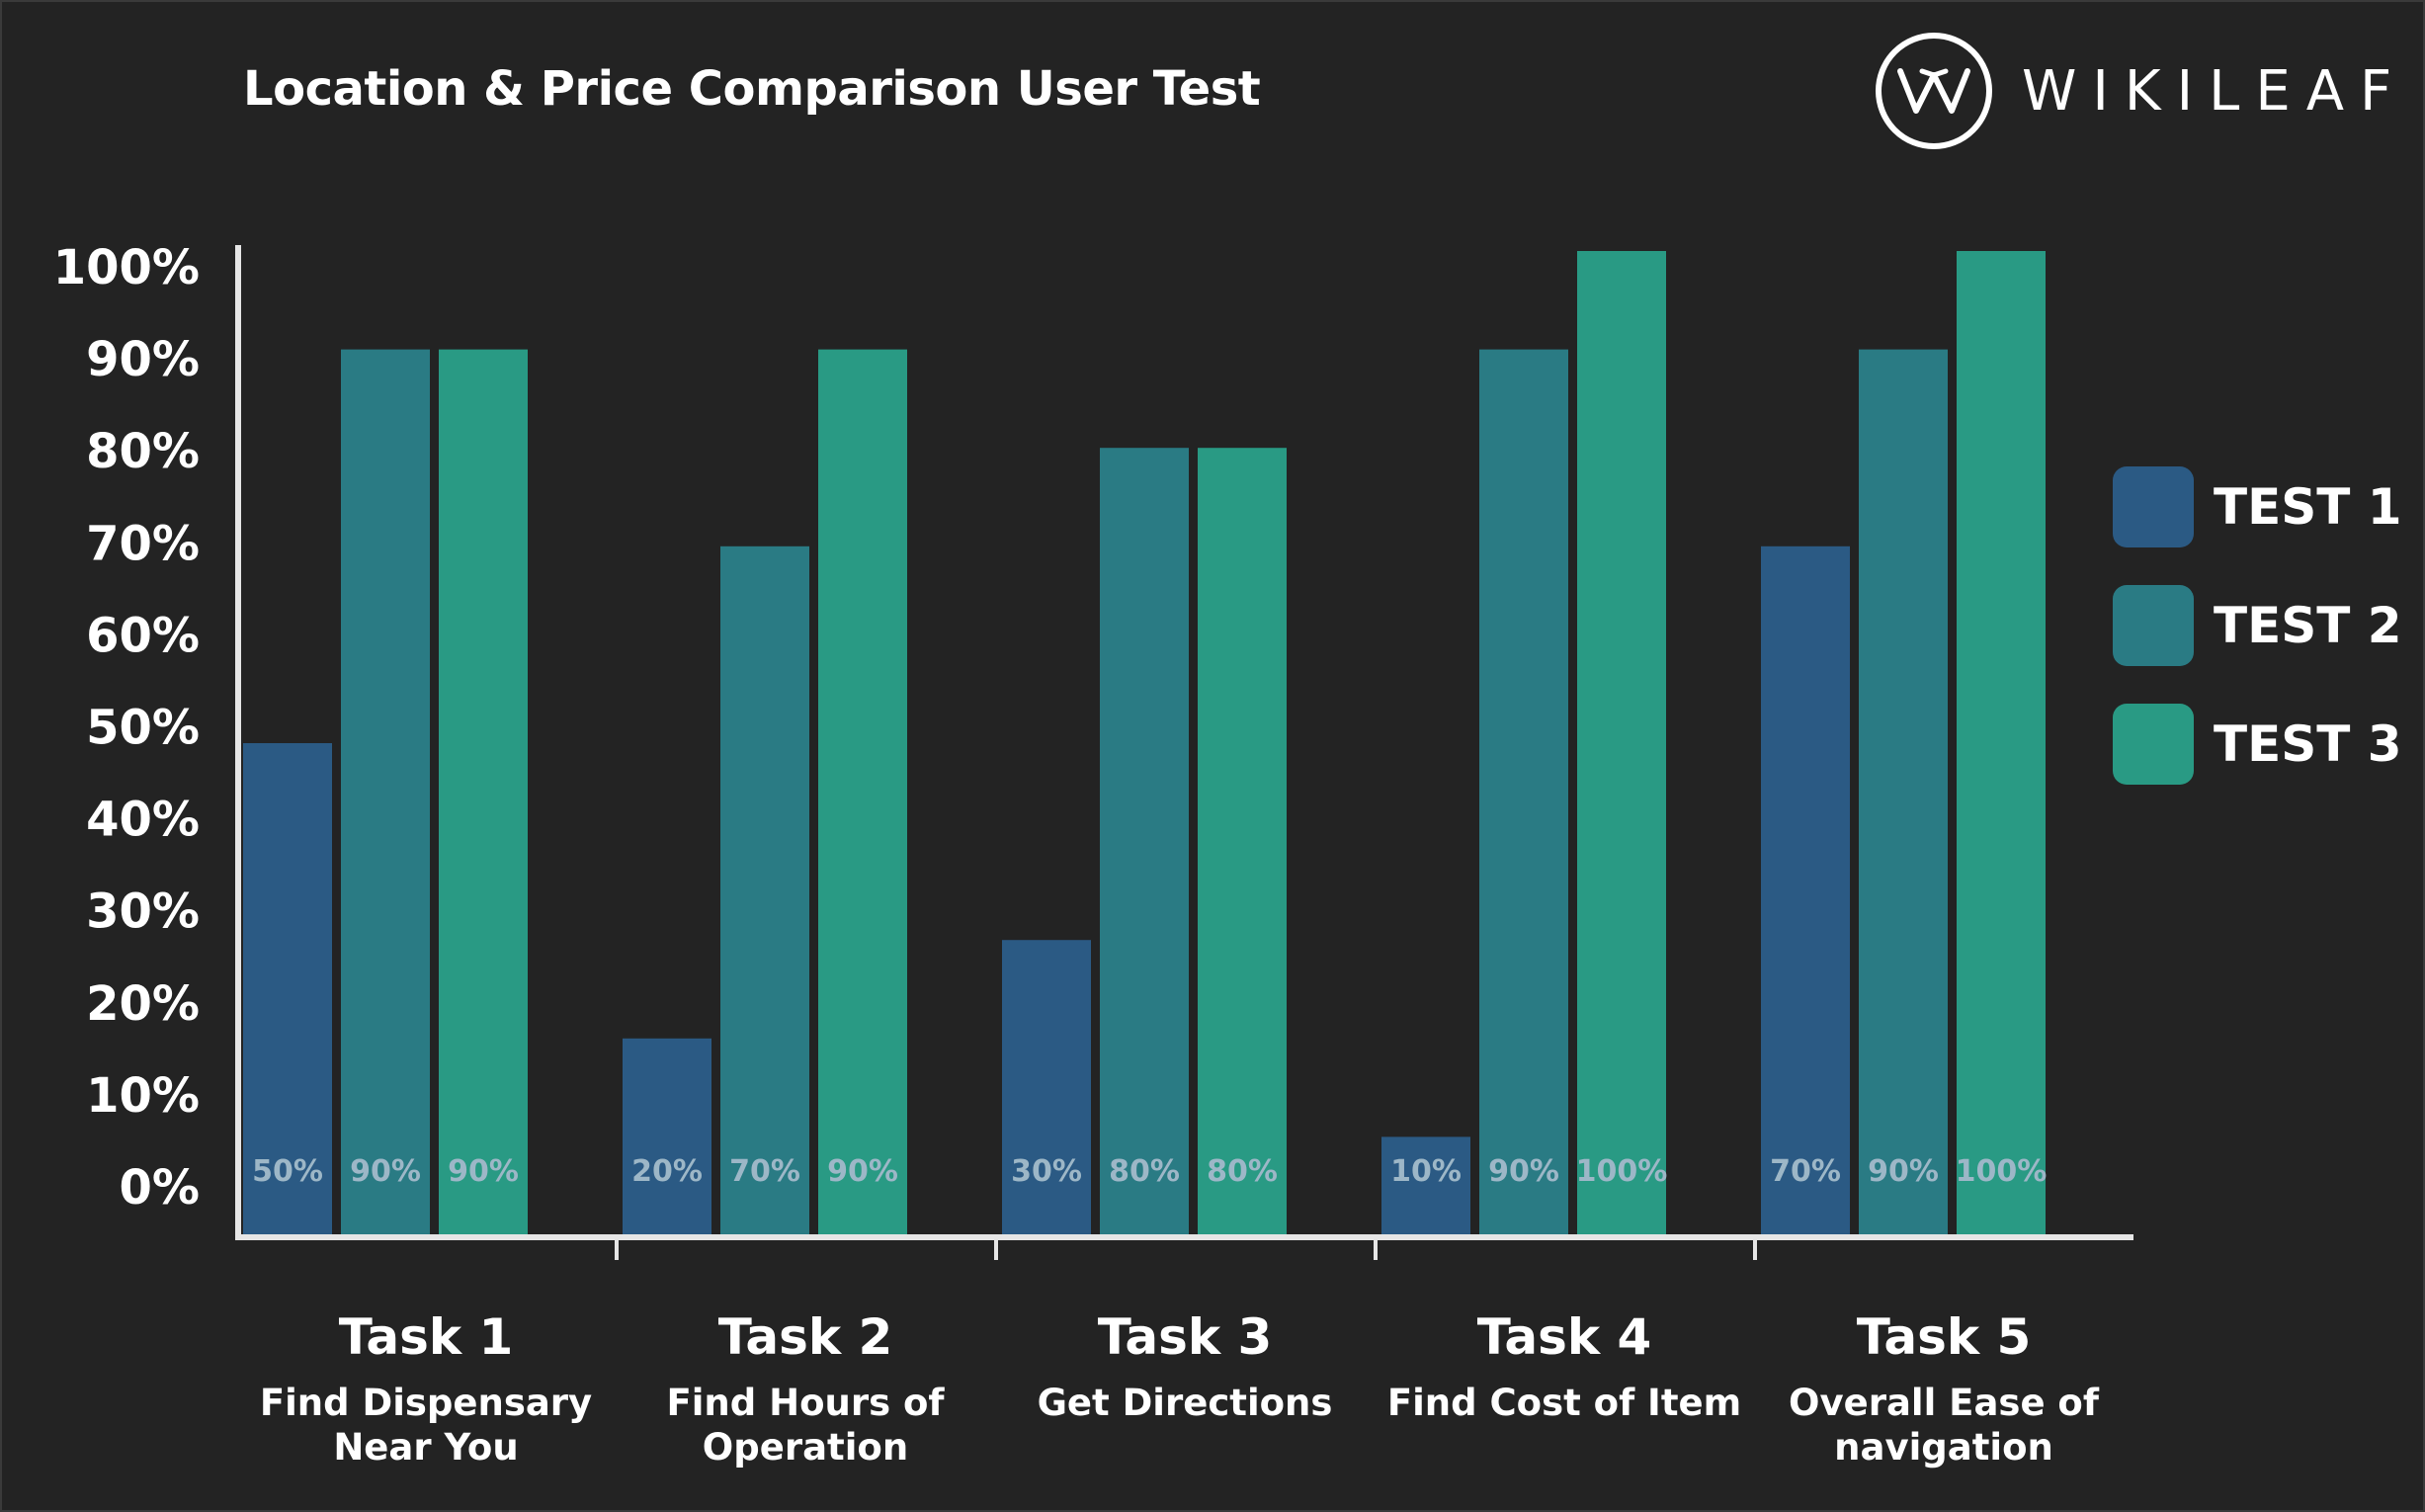  Describe the element at coordinates (1945, 1403) in the screenshot. I see `x-tick-description: Overall Ease of` at that location.